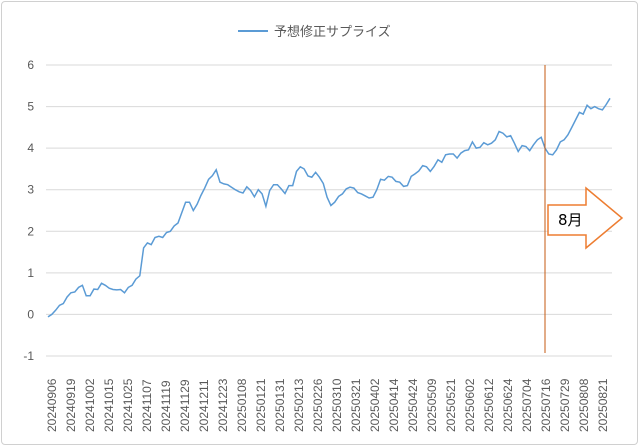  Describe the element at coordinates (318, 405) in the screenshot. I see `x-tick-label: 20250226` at that location.